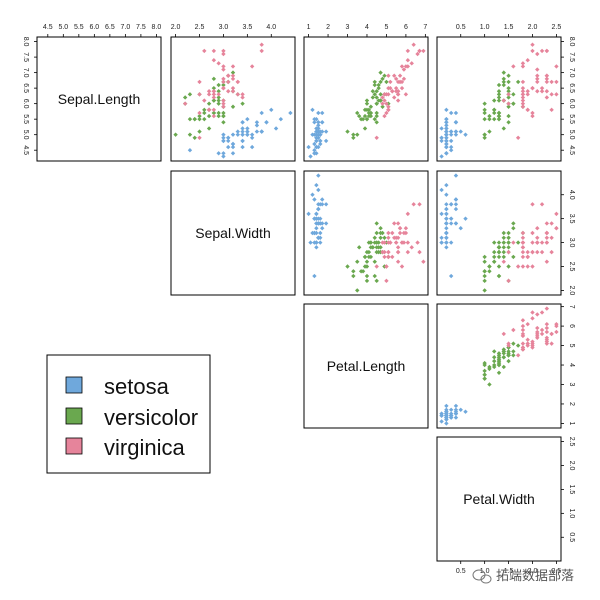  I want to click on tick-label-petal-width: 2.5, so click(557, 571).